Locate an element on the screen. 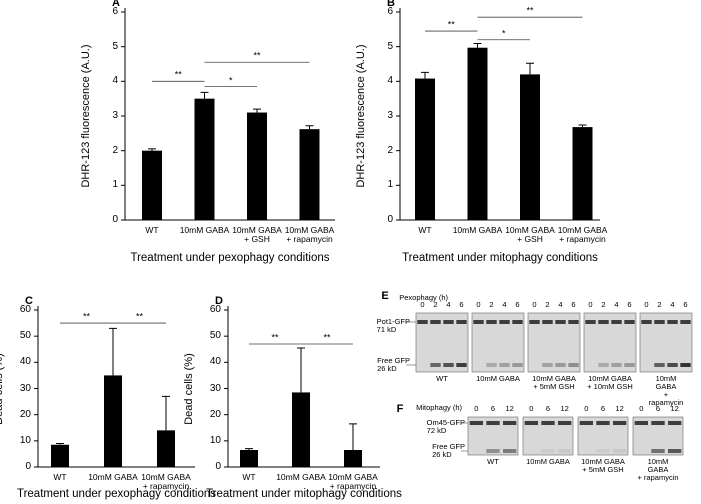  panel-letter: E is located at coordinates (385, 296).